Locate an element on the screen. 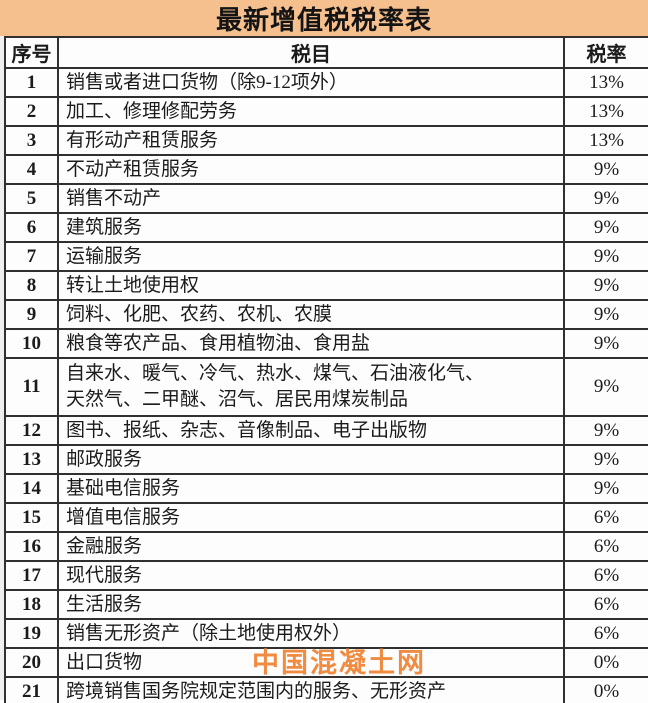  table-row: 5 销售不动产 9% is located at coordinates (326, 198).